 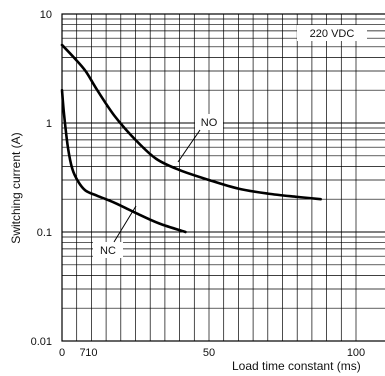 I want to click on series-label-nc-box, so click(x=108, y=250).